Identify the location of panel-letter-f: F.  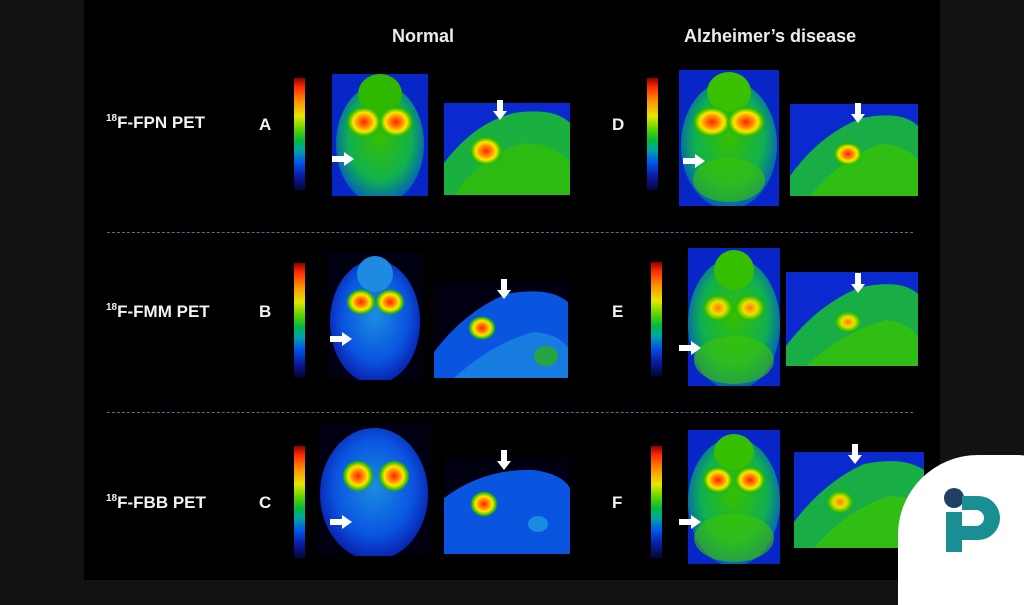
(617, 502).